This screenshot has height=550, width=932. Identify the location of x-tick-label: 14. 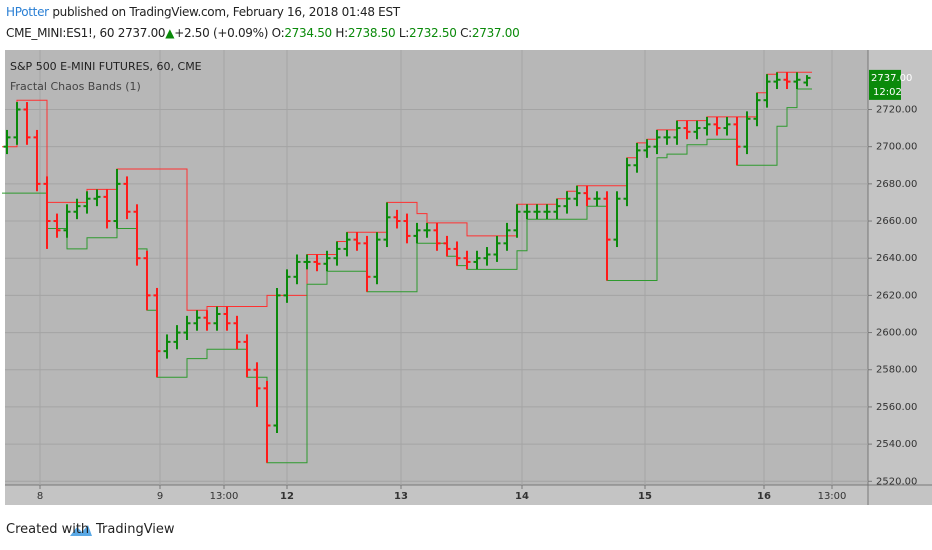
(522, 496).